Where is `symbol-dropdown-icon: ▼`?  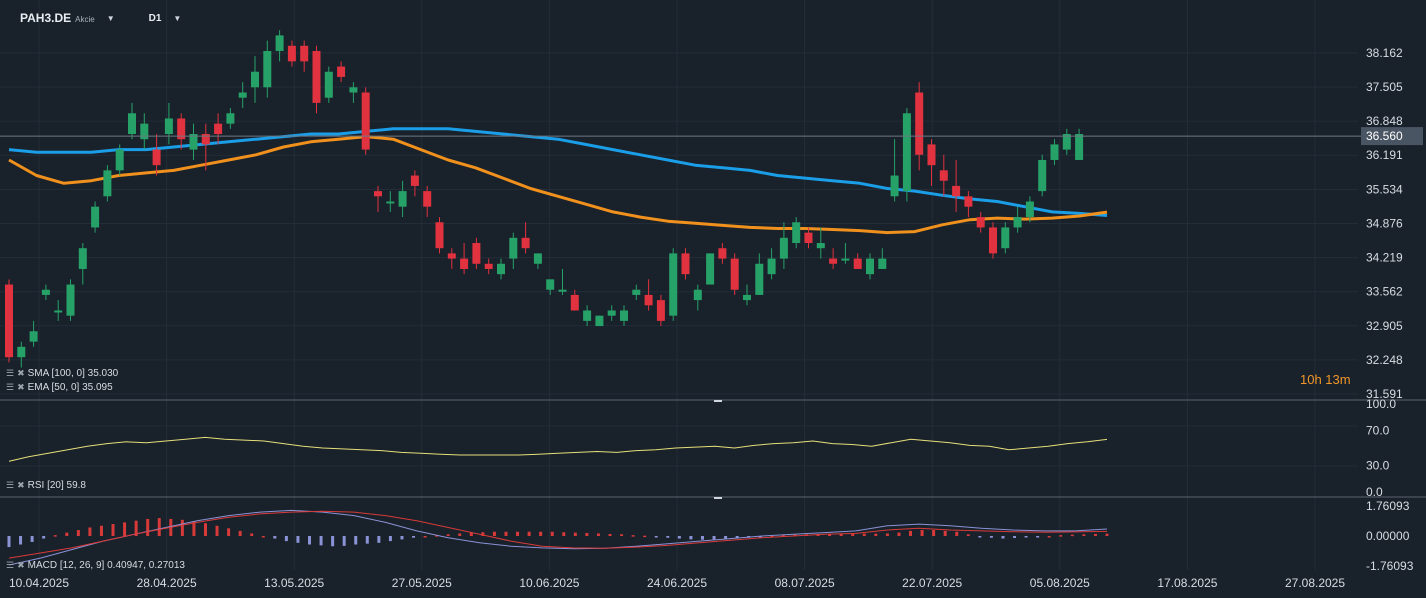
symbol-dropdown-icon: ▼ is located at coordinates (110, 18).